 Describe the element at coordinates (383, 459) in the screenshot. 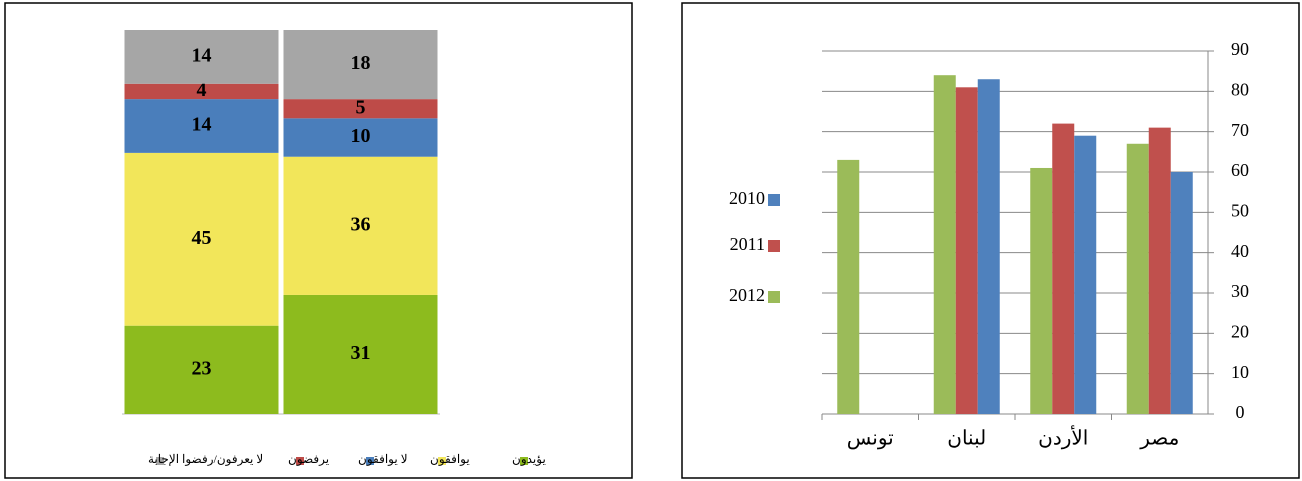

I see `legend-label: لا يوافقون` at that location.